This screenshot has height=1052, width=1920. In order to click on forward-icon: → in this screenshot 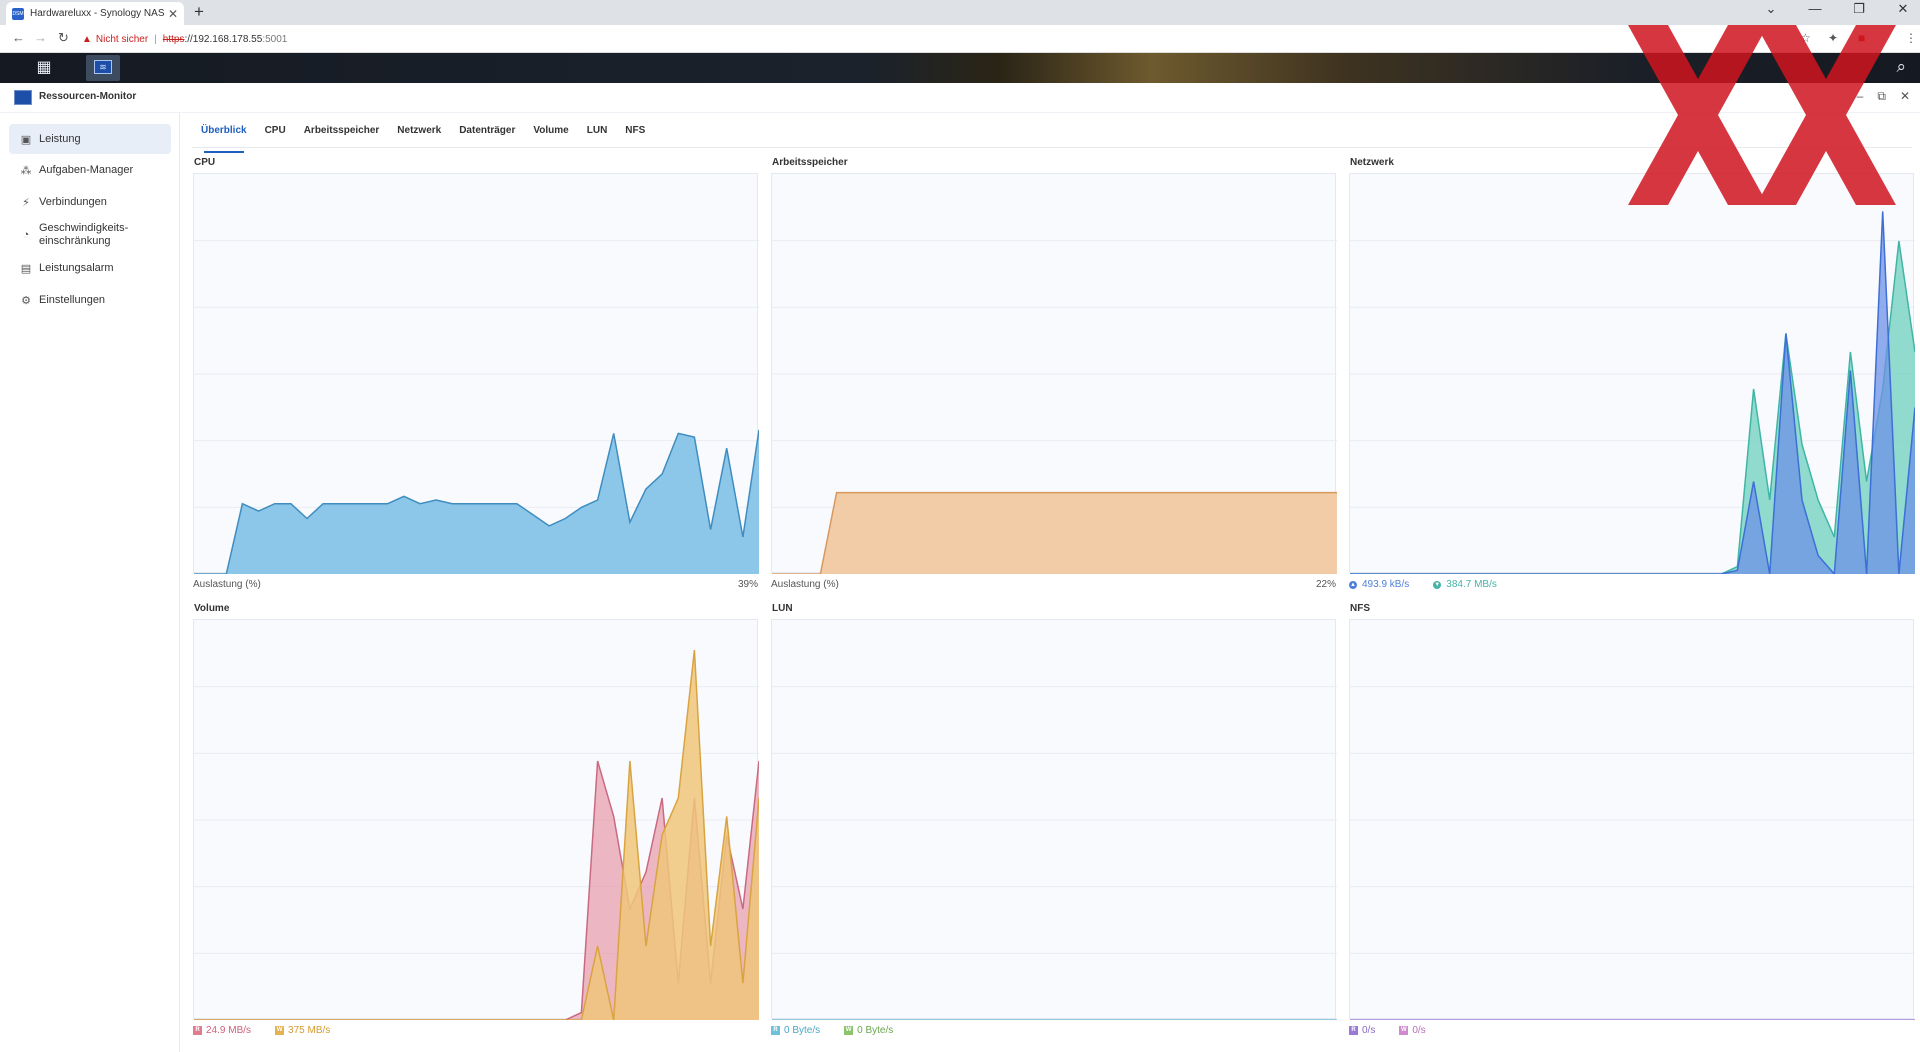, I will do `click(40, 37)`.